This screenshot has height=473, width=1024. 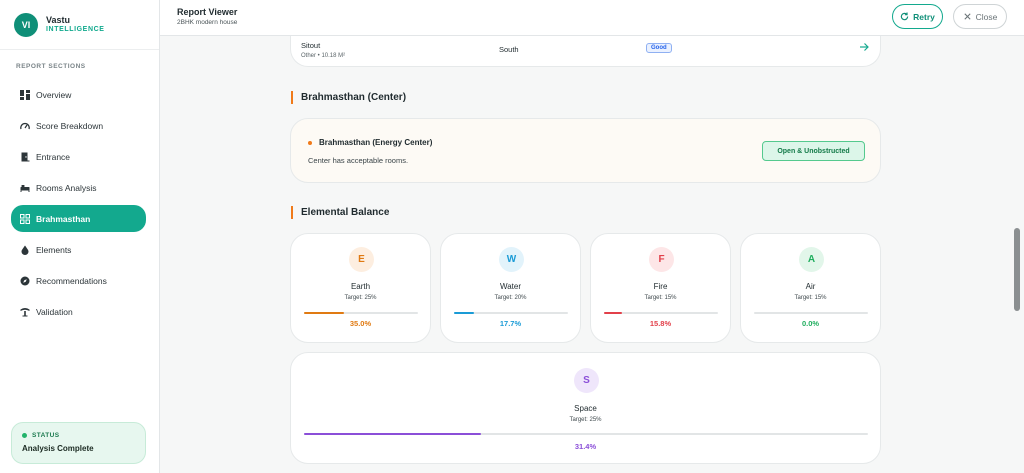 I want to click on element-name: Fire, so click(x=660, y=286).